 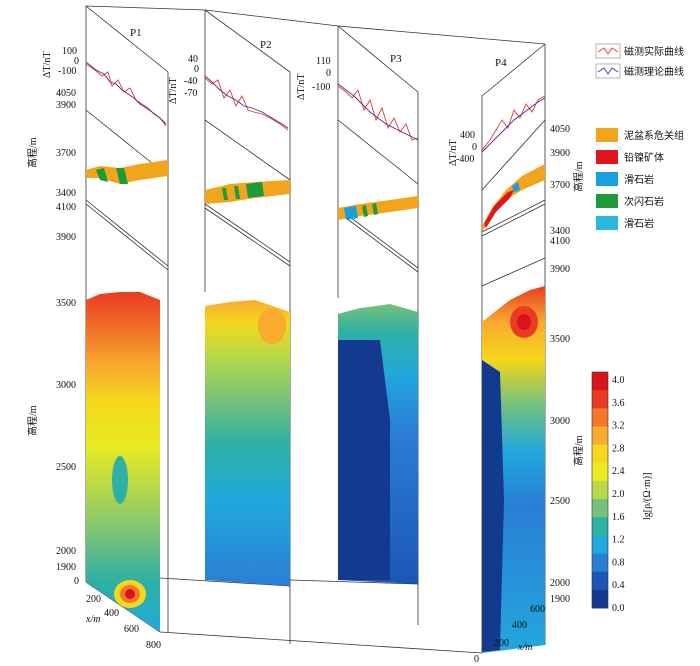 I want to click on resistivity-left-tick: 2500, so click(x=66, y=467).